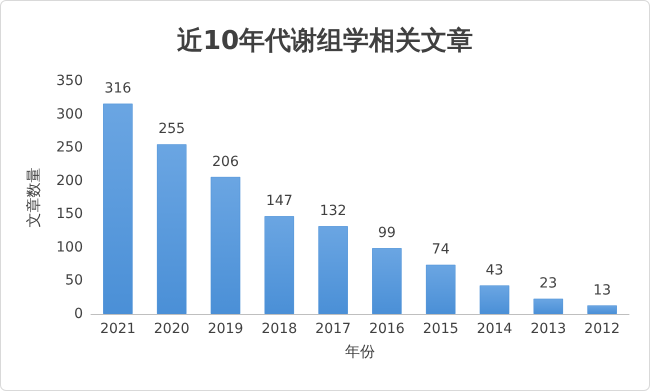 Image resolution: width=650 pixels, height=391 pixels. What do you see at coordinates (69, 114) in the screenshot?
I see `y-tick-label: 300` at bounding box center [69, 114].